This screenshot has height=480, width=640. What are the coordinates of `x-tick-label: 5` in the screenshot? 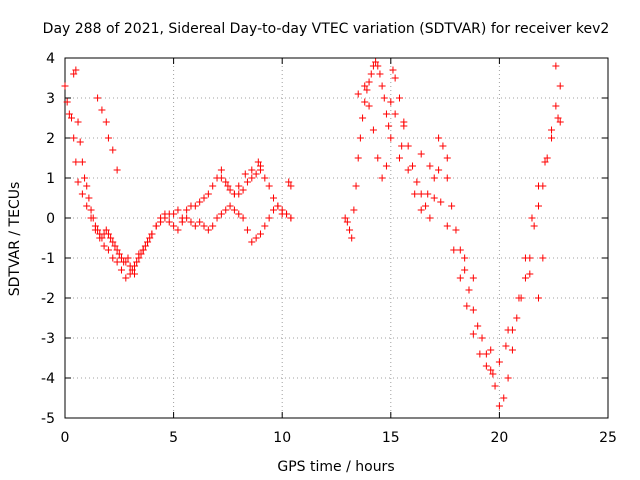 It's located at (173, 438).